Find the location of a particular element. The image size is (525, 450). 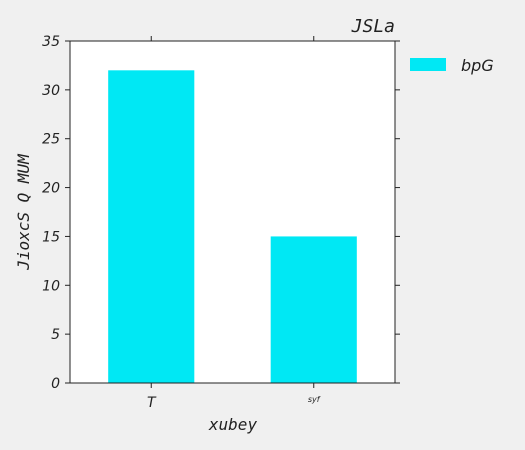

x-tick-label: T is located at coordinates (152, 403).